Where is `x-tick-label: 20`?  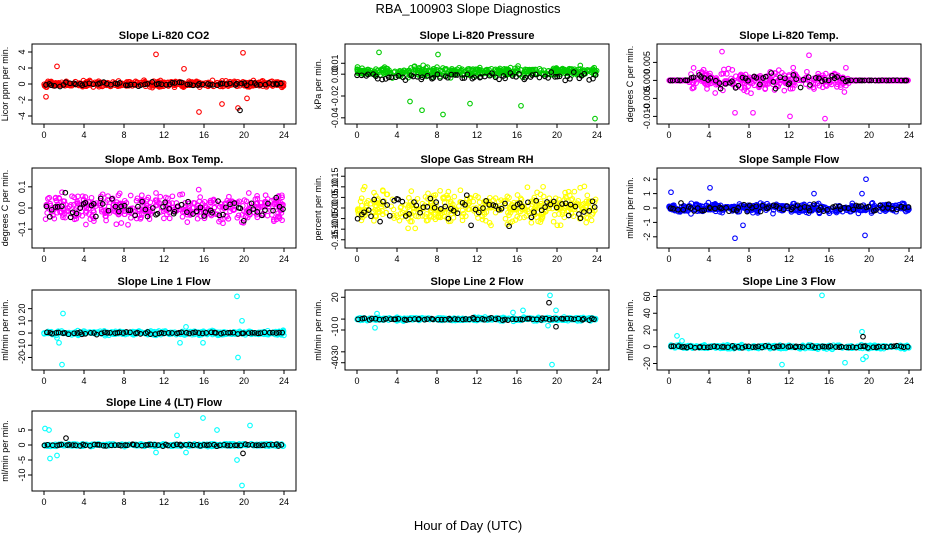
x-tick-label: 20 is located at coordinates (869, 259).